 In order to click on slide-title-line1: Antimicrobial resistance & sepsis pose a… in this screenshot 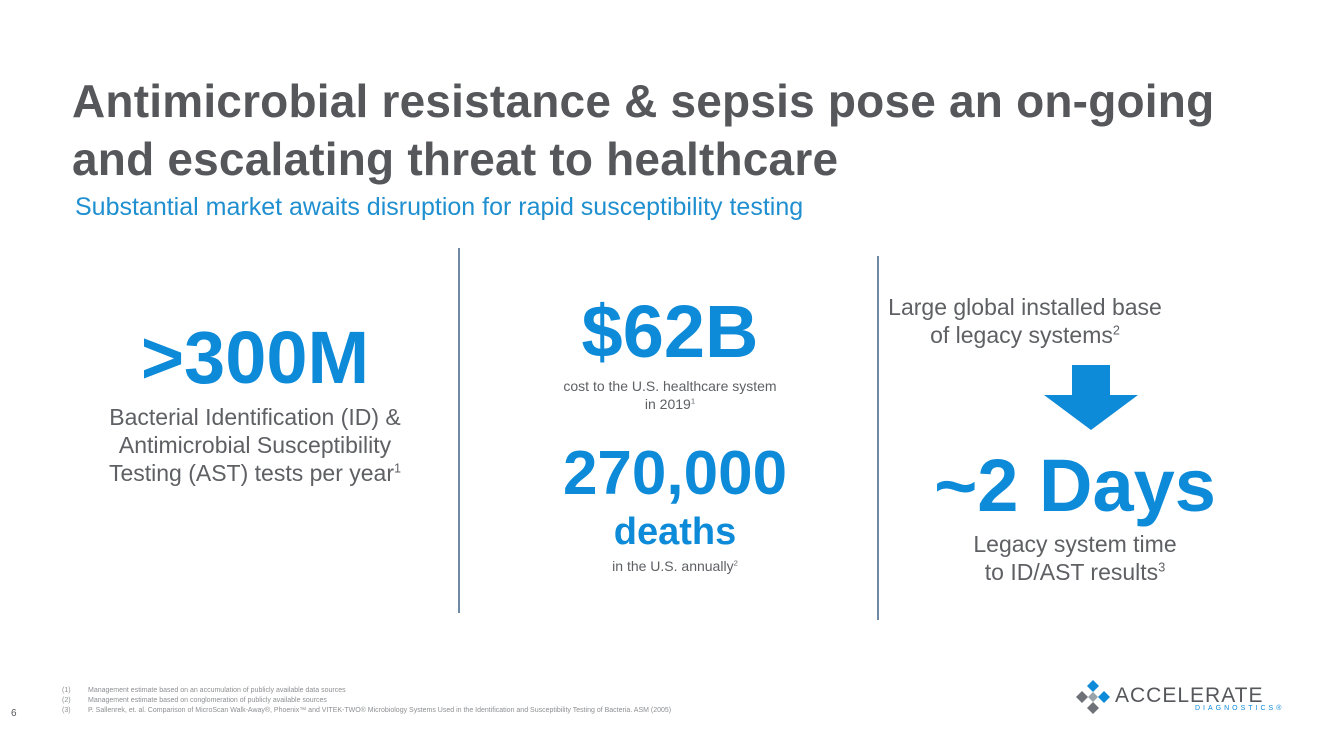, I will do `click(643, 101)`.